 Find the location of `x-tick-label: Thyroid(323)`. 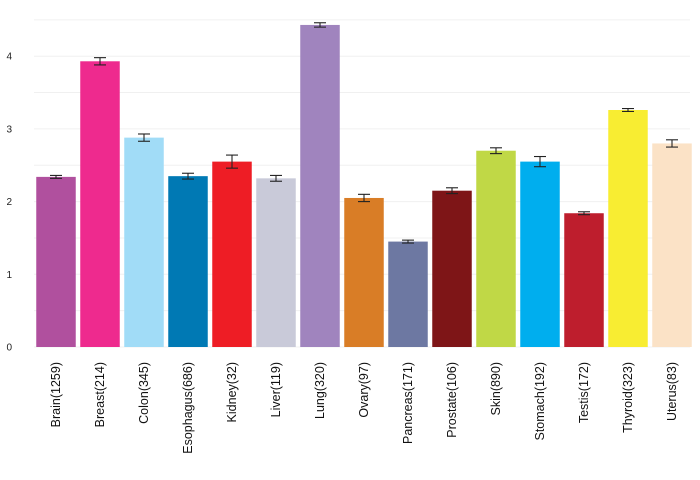

x-tick-label: Thyroid(323) is located at coordinates (628, 397).